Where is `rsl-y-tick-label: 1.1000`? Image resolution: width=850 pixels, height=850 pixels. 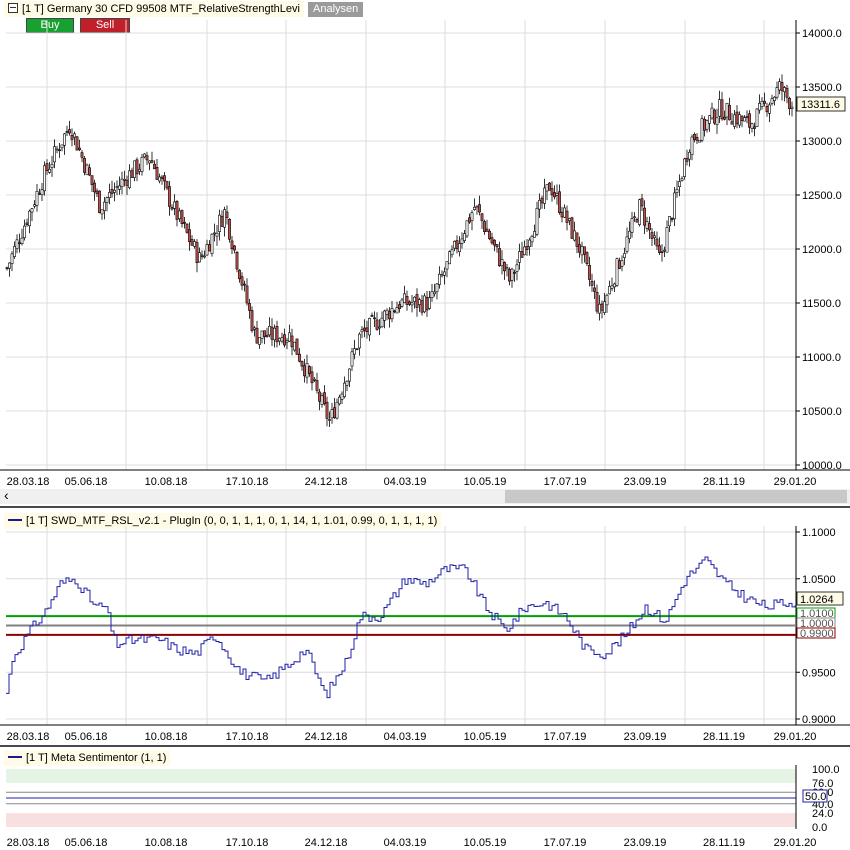
rsl-y-tick-label: 1.1000 is located at coordinates (819, 533).